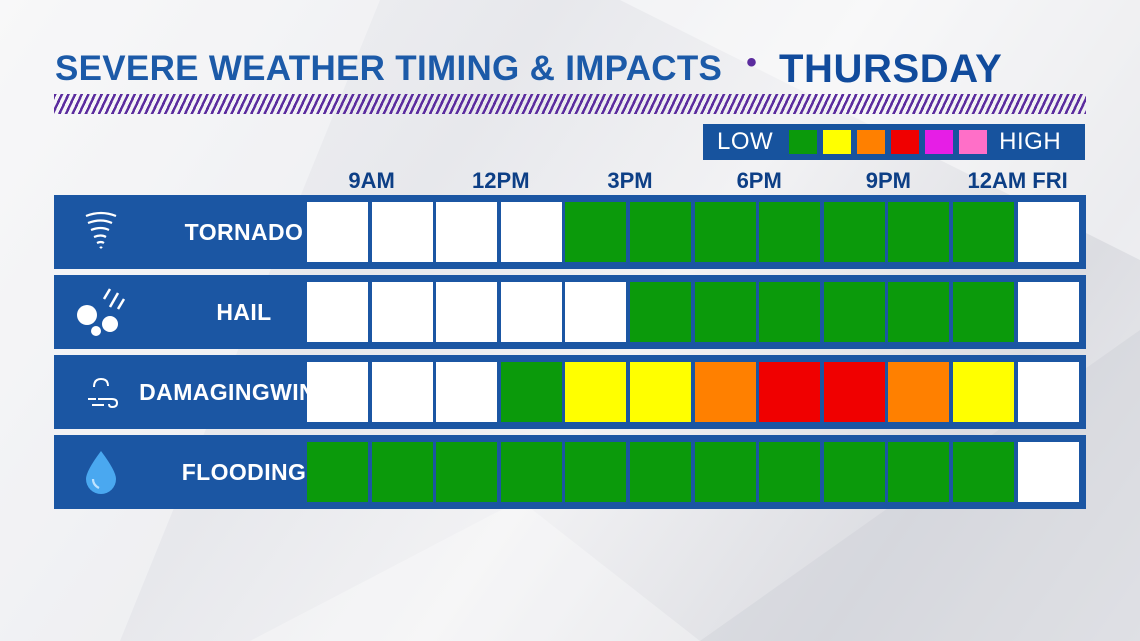 The image size is (1140, 641). Describe the element at coordinates (630, 180) in the screenshot. I see `time-label: 3PM` at that location.